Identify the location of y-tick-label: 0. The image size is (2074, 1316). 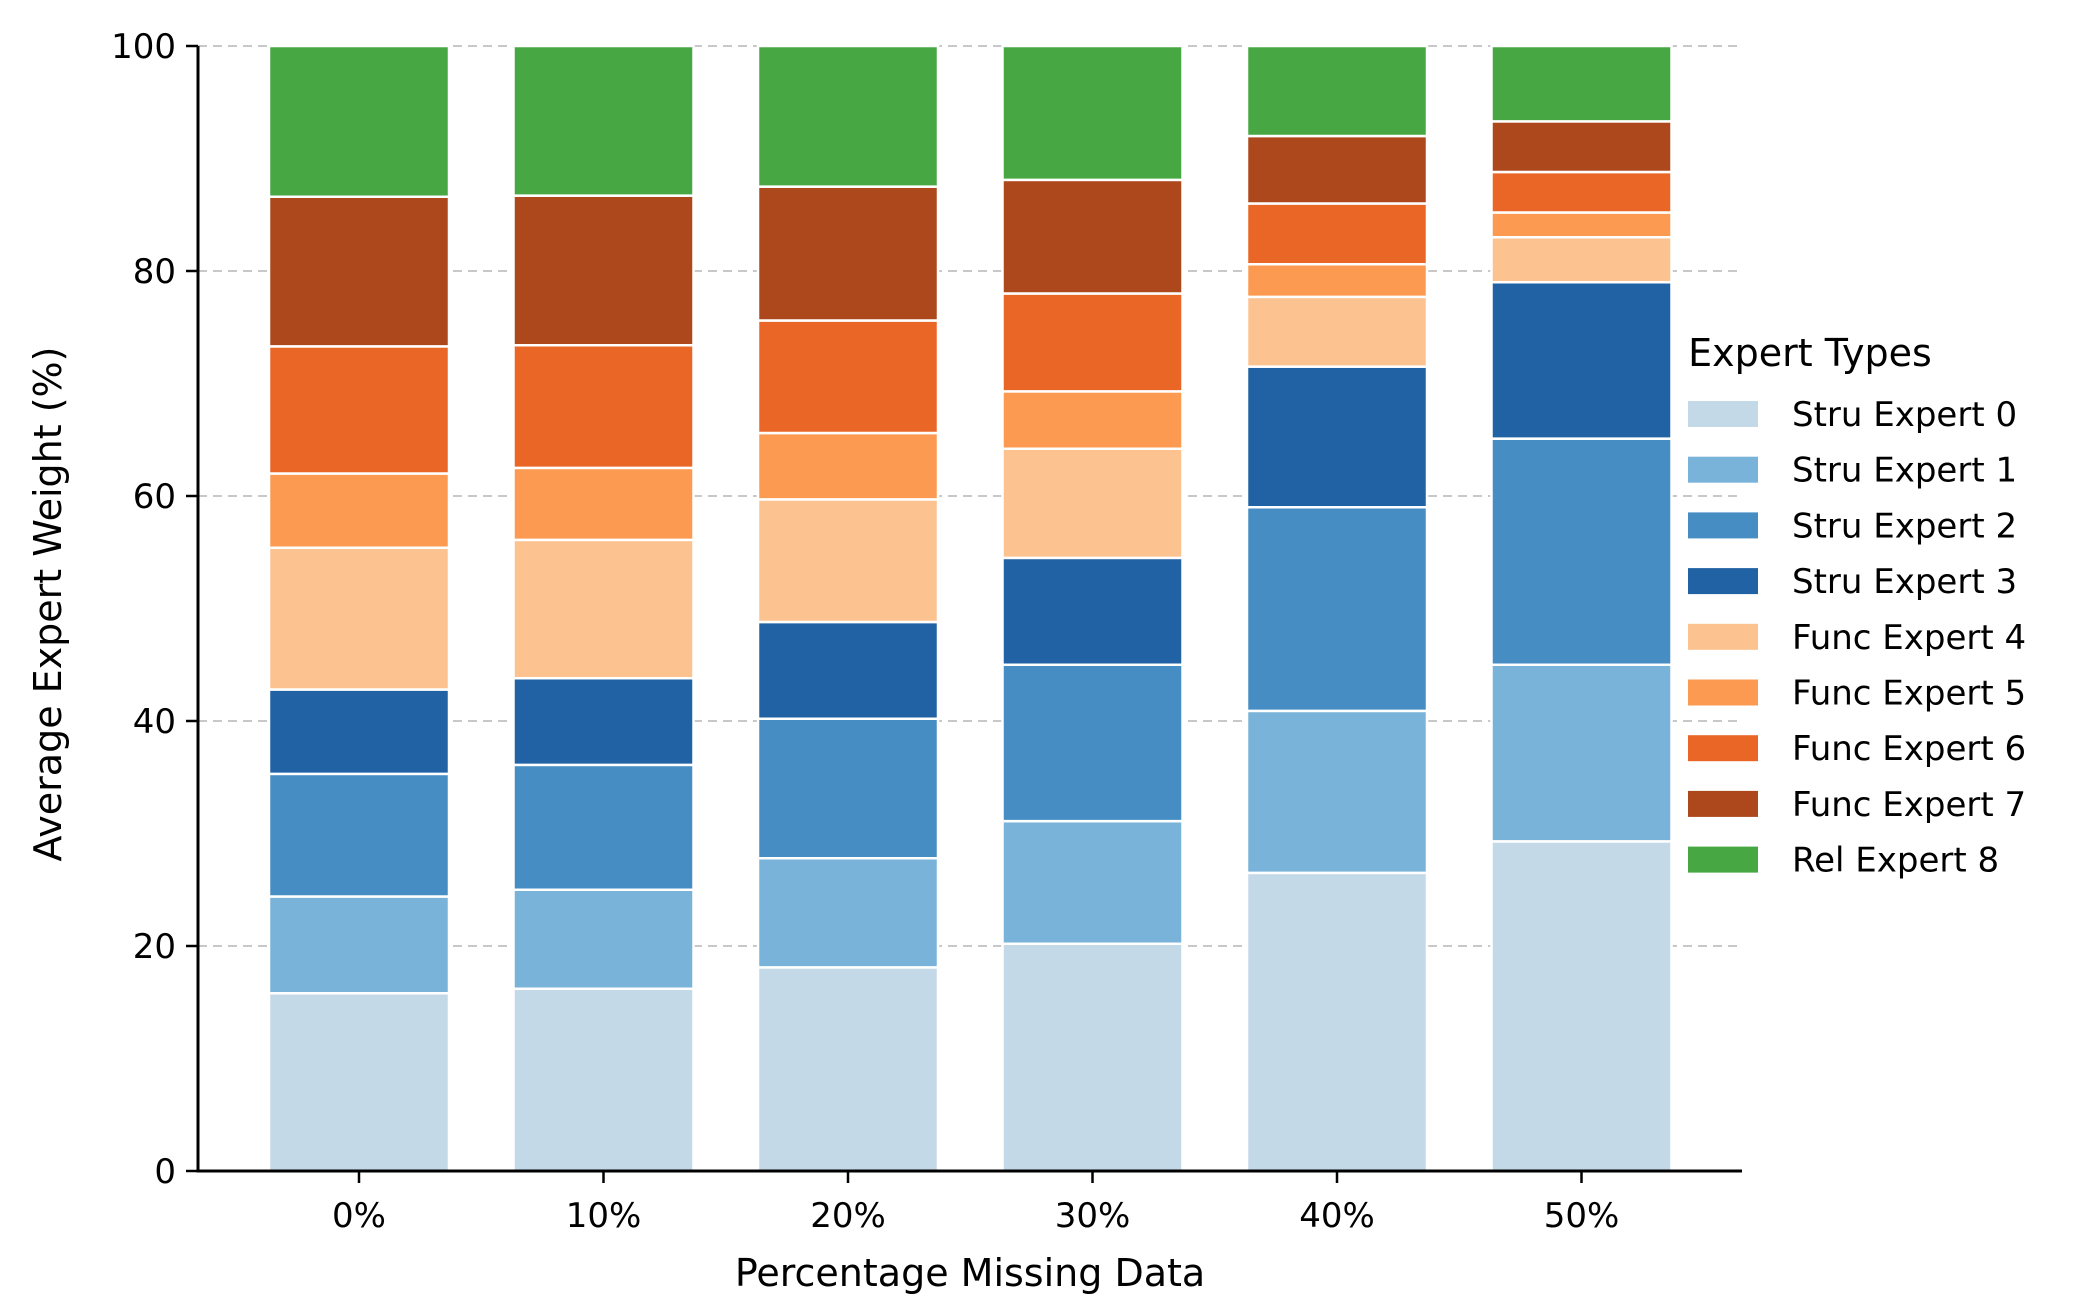
(165, 1172).